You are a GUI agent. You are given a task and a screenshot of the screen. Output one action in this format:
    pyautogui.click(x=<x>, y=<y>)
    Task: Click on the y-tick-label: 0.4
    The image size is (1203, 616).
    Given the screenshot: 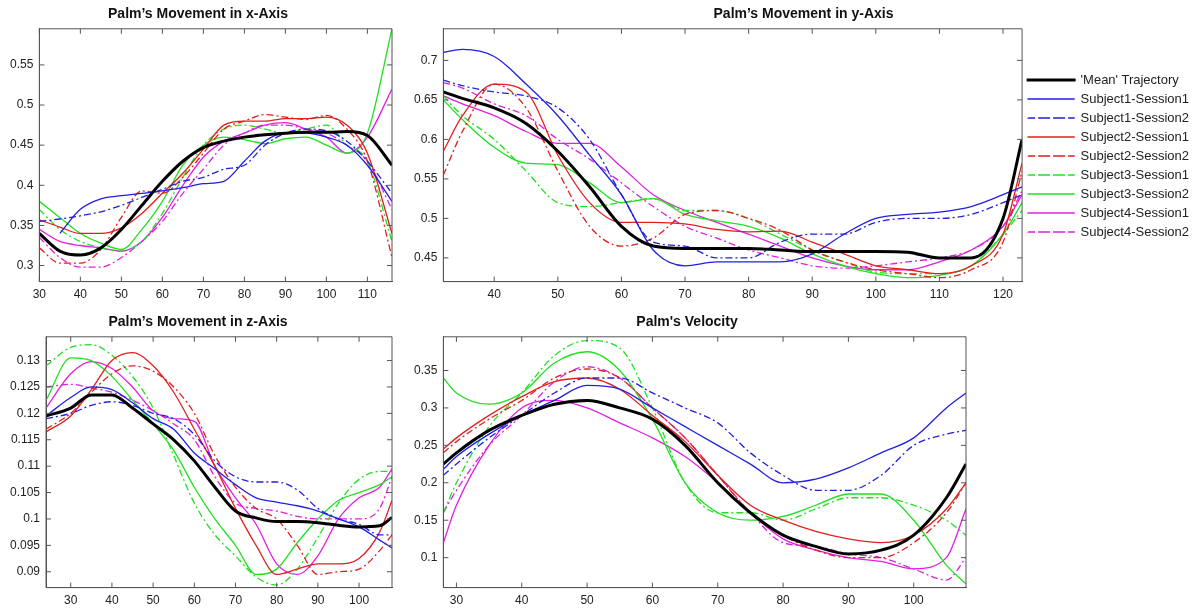 What is the action you would take?
    pyautogui.click(x=25, y=184)
    